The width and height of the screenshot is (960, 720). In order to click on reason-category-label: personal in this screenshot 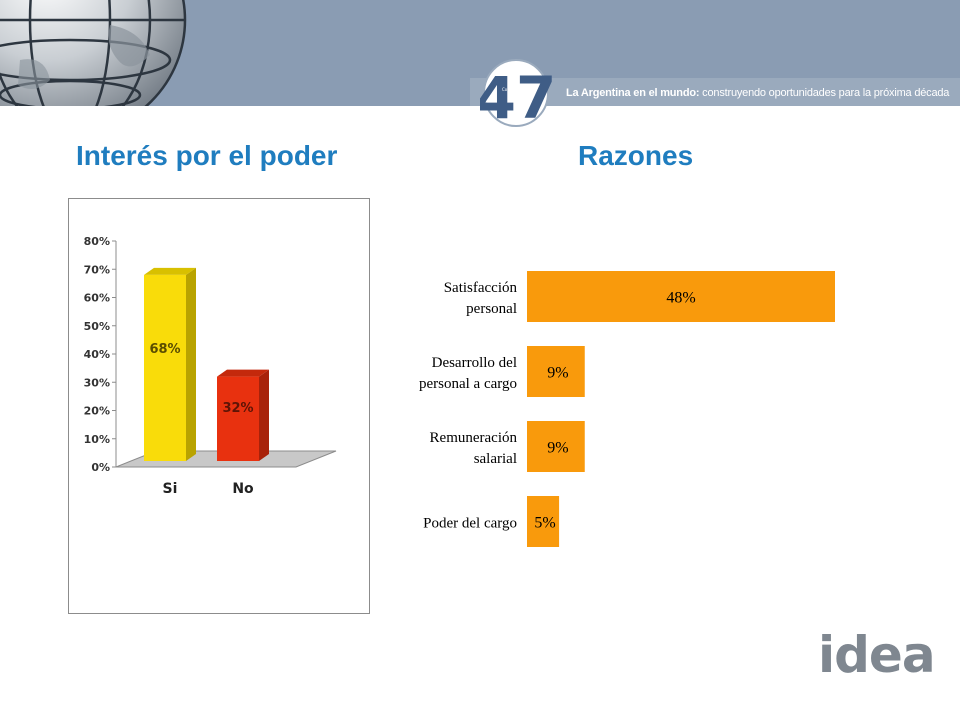, I will do `click(491, 309)`.